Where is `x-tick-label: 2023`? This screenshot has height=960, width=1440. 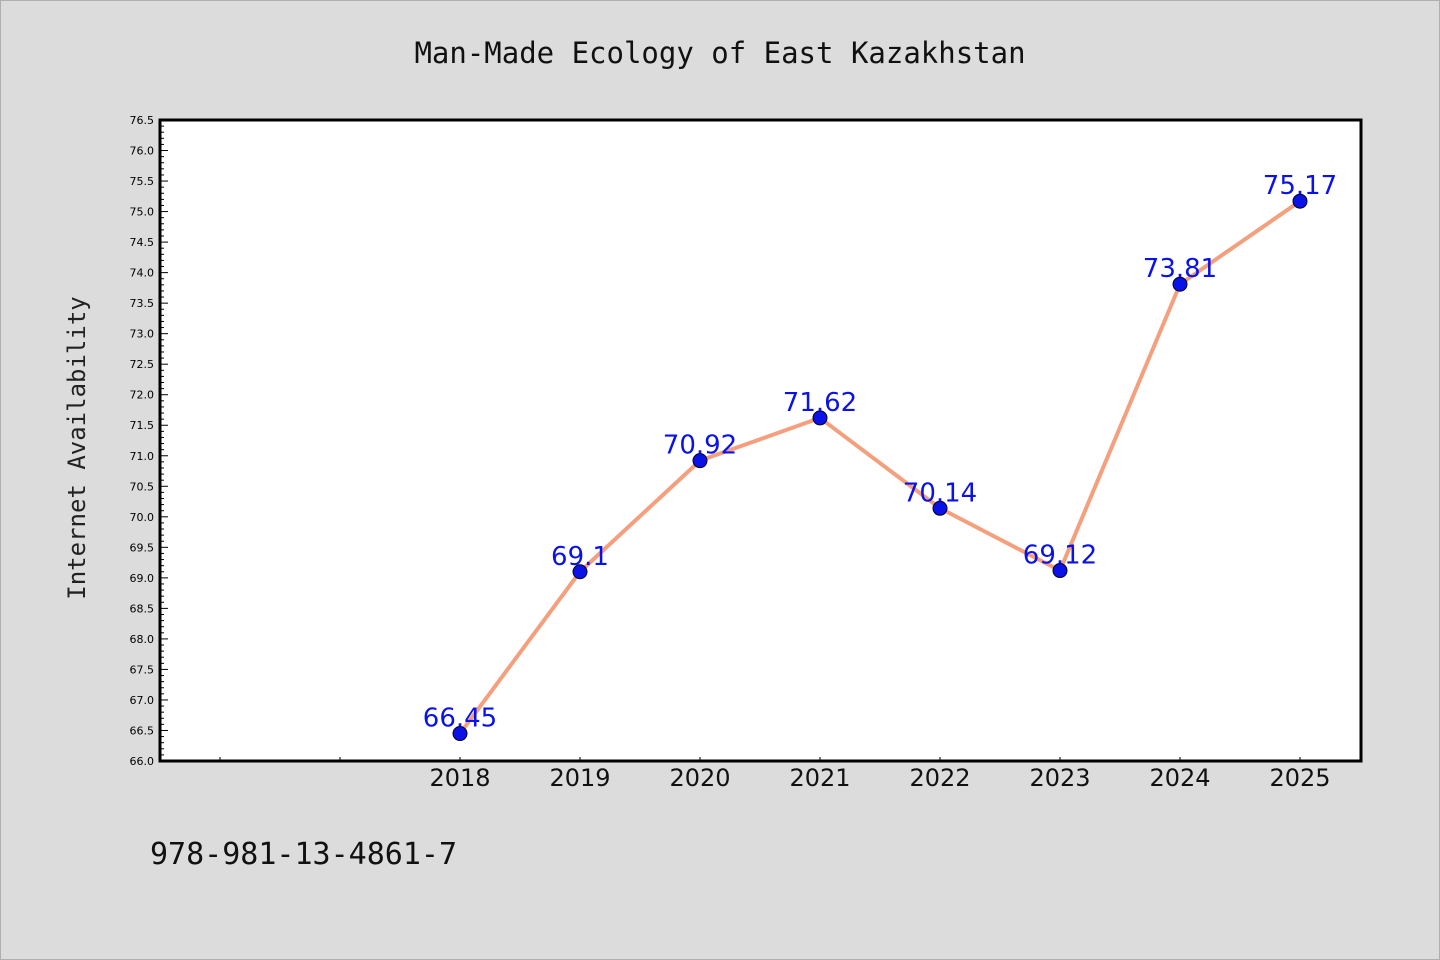
x-tick-label: 2023 is located at coordinates (1059, 778).